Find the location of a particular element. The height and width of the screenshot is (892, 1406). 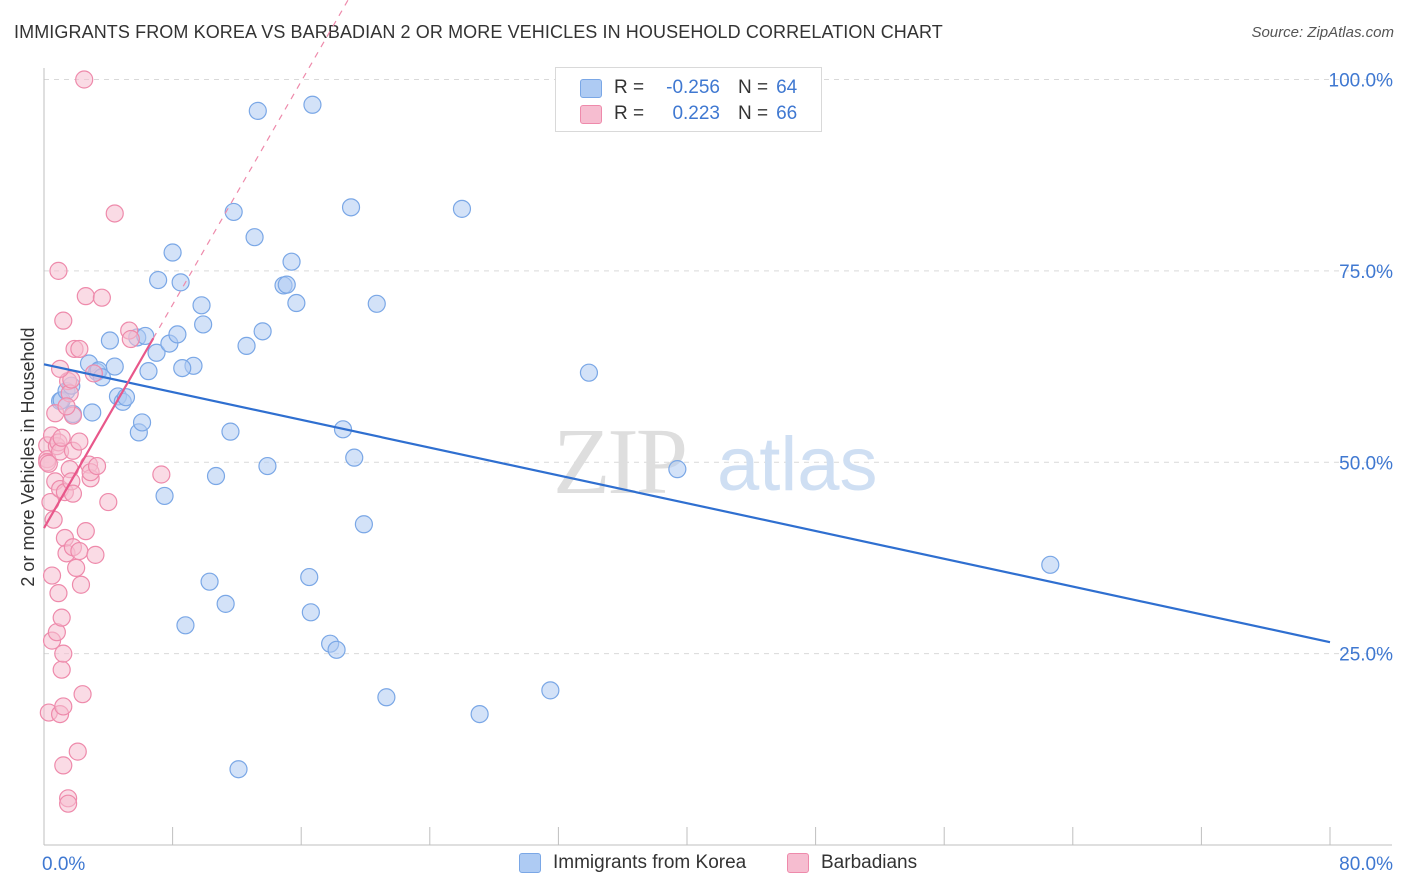

x-tick-label: 80.0% is located at coordinates (1366, 864).